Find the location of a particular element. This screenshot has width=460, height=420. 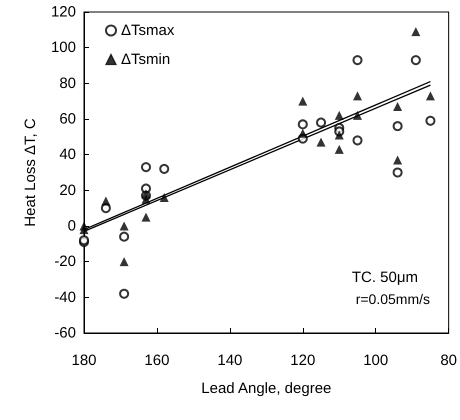

y-axis-title: Heat Loss ΔT, C is located at coordinates (30, 172).